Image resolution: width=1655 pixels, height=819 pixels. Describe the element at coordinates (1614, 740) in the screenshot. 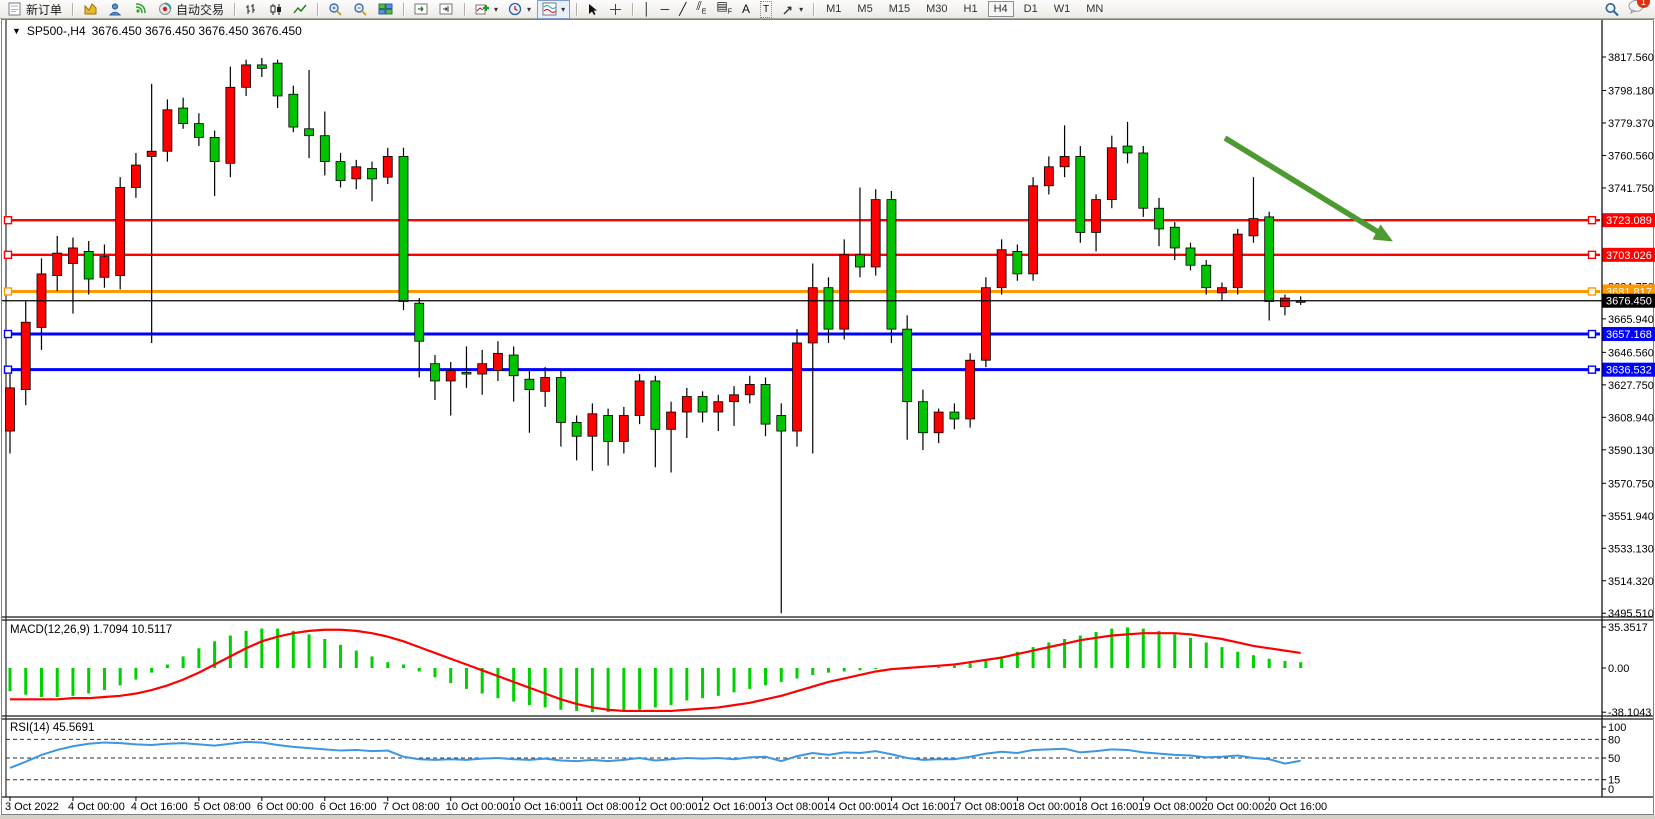

I see `rsi-axis-label: 80` at that location.